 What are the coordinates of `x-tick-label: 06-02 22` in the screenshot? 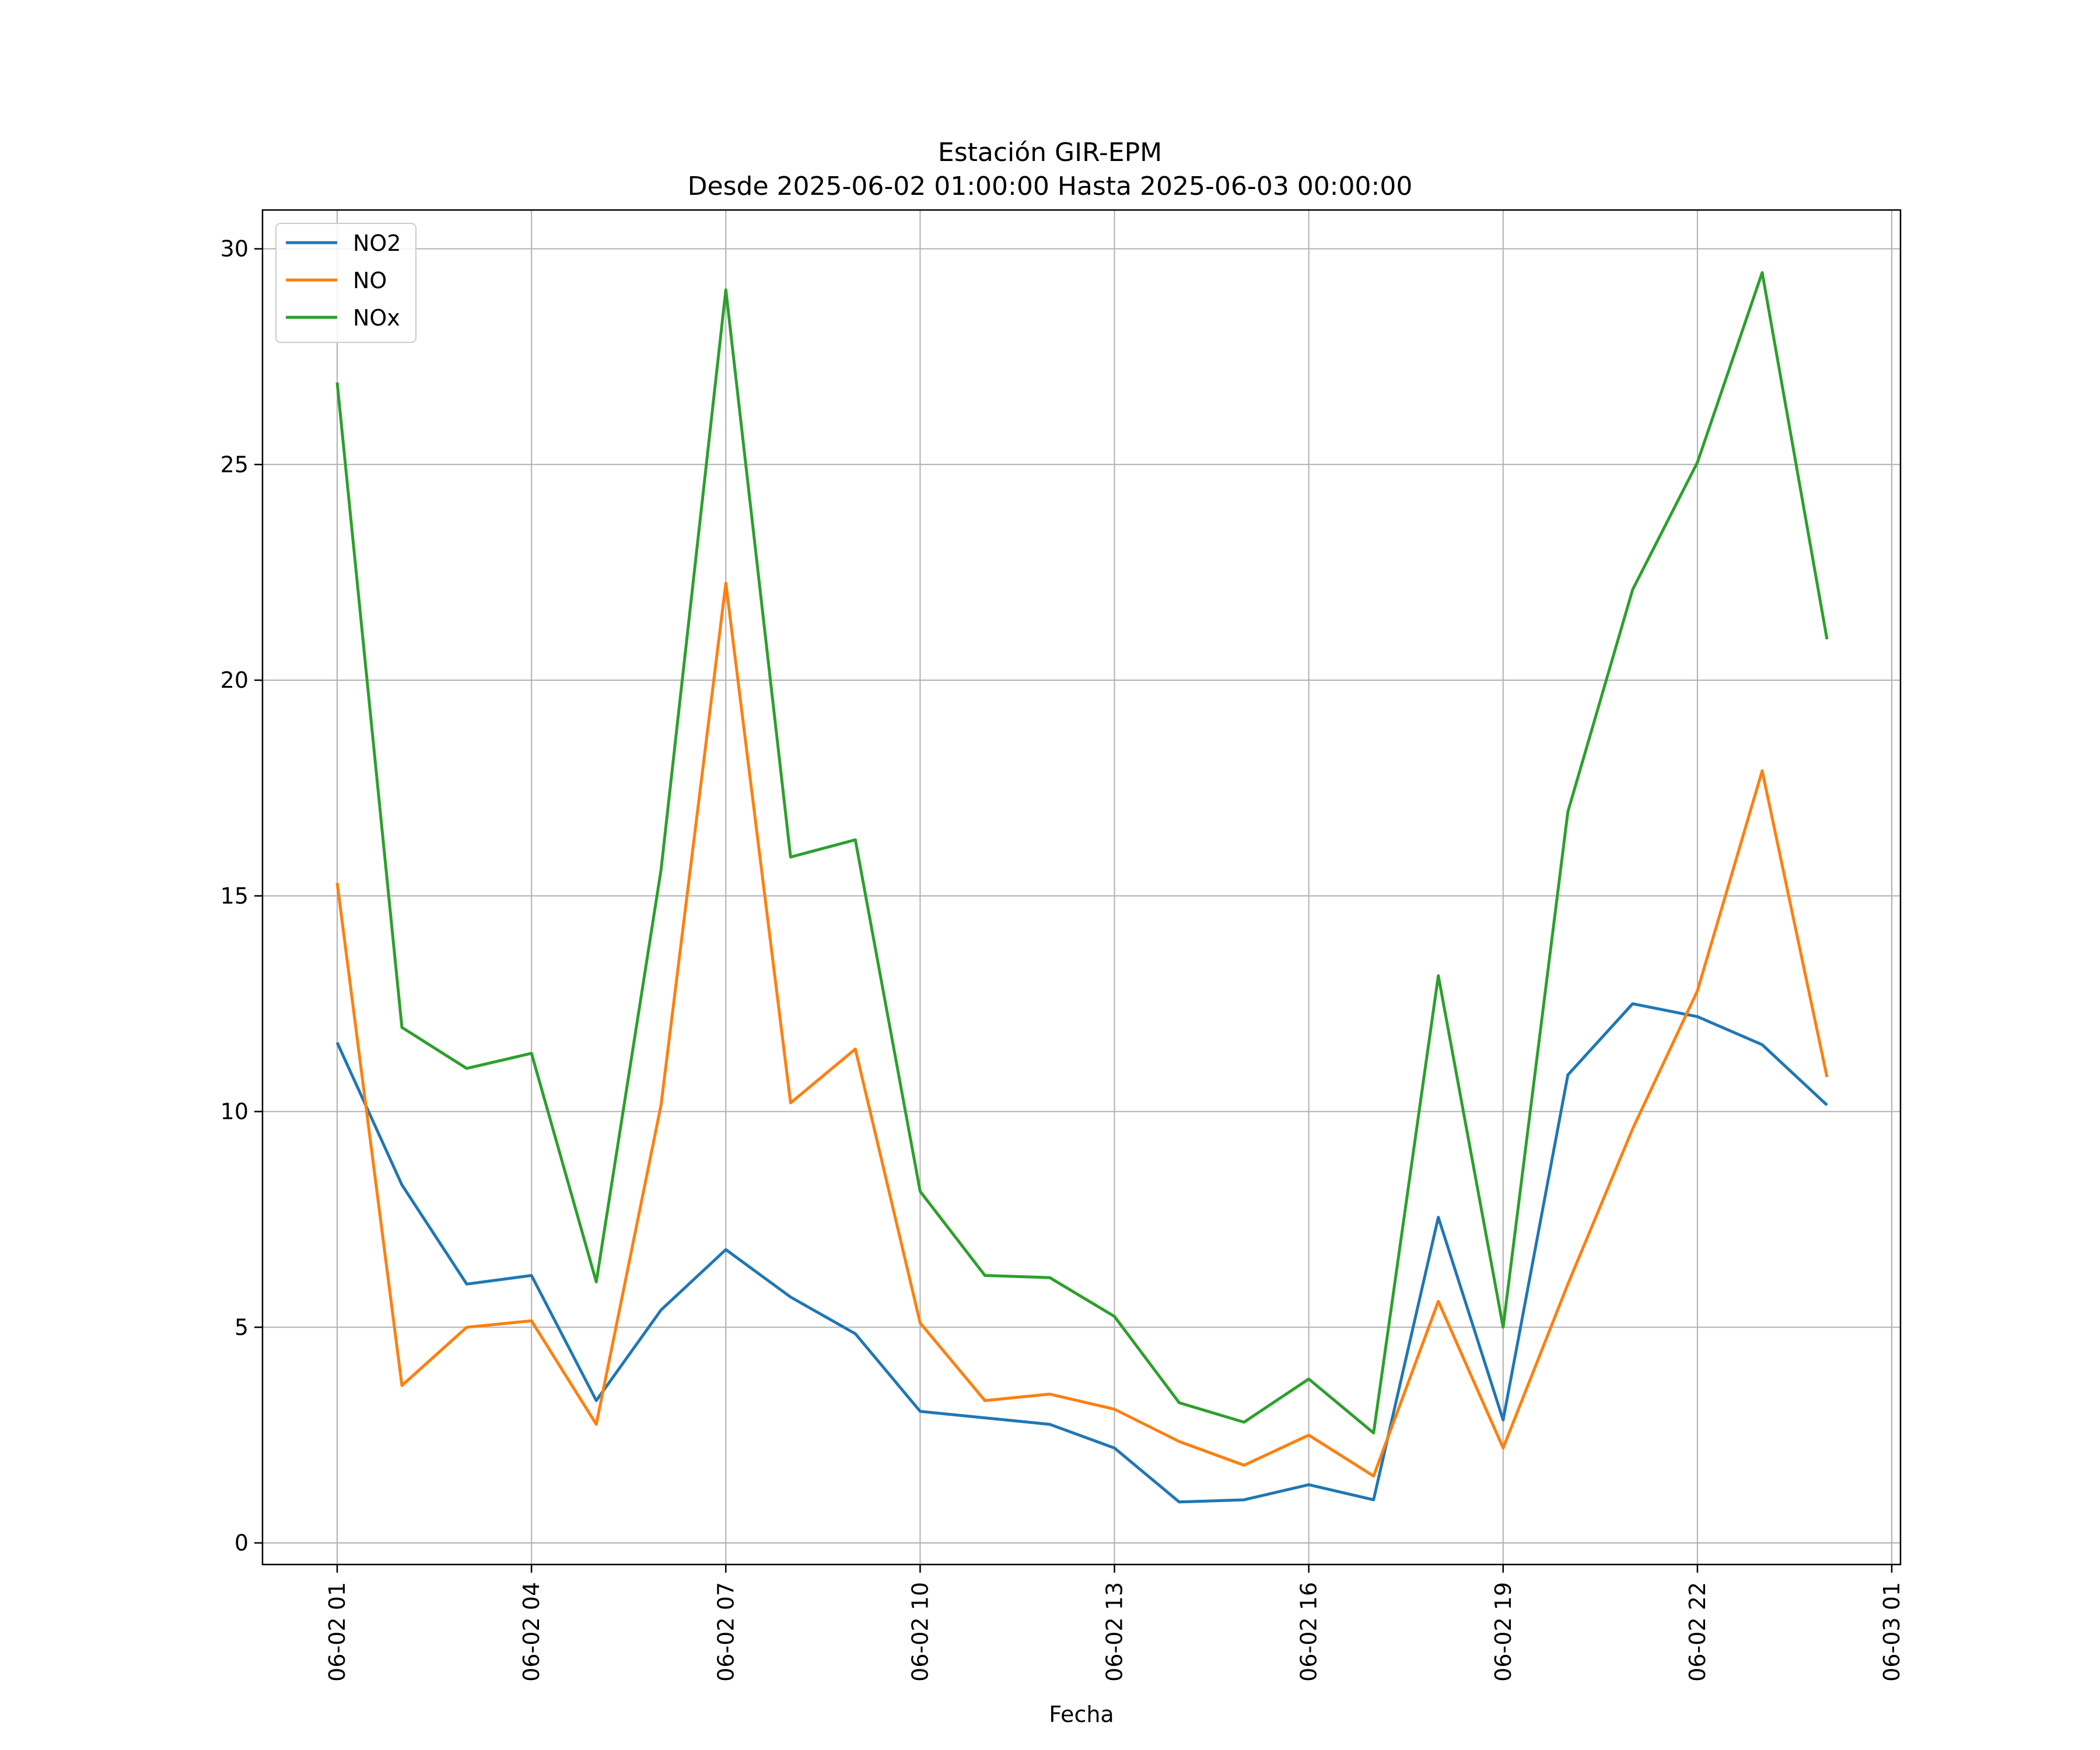 It's located at (1697, 1632).